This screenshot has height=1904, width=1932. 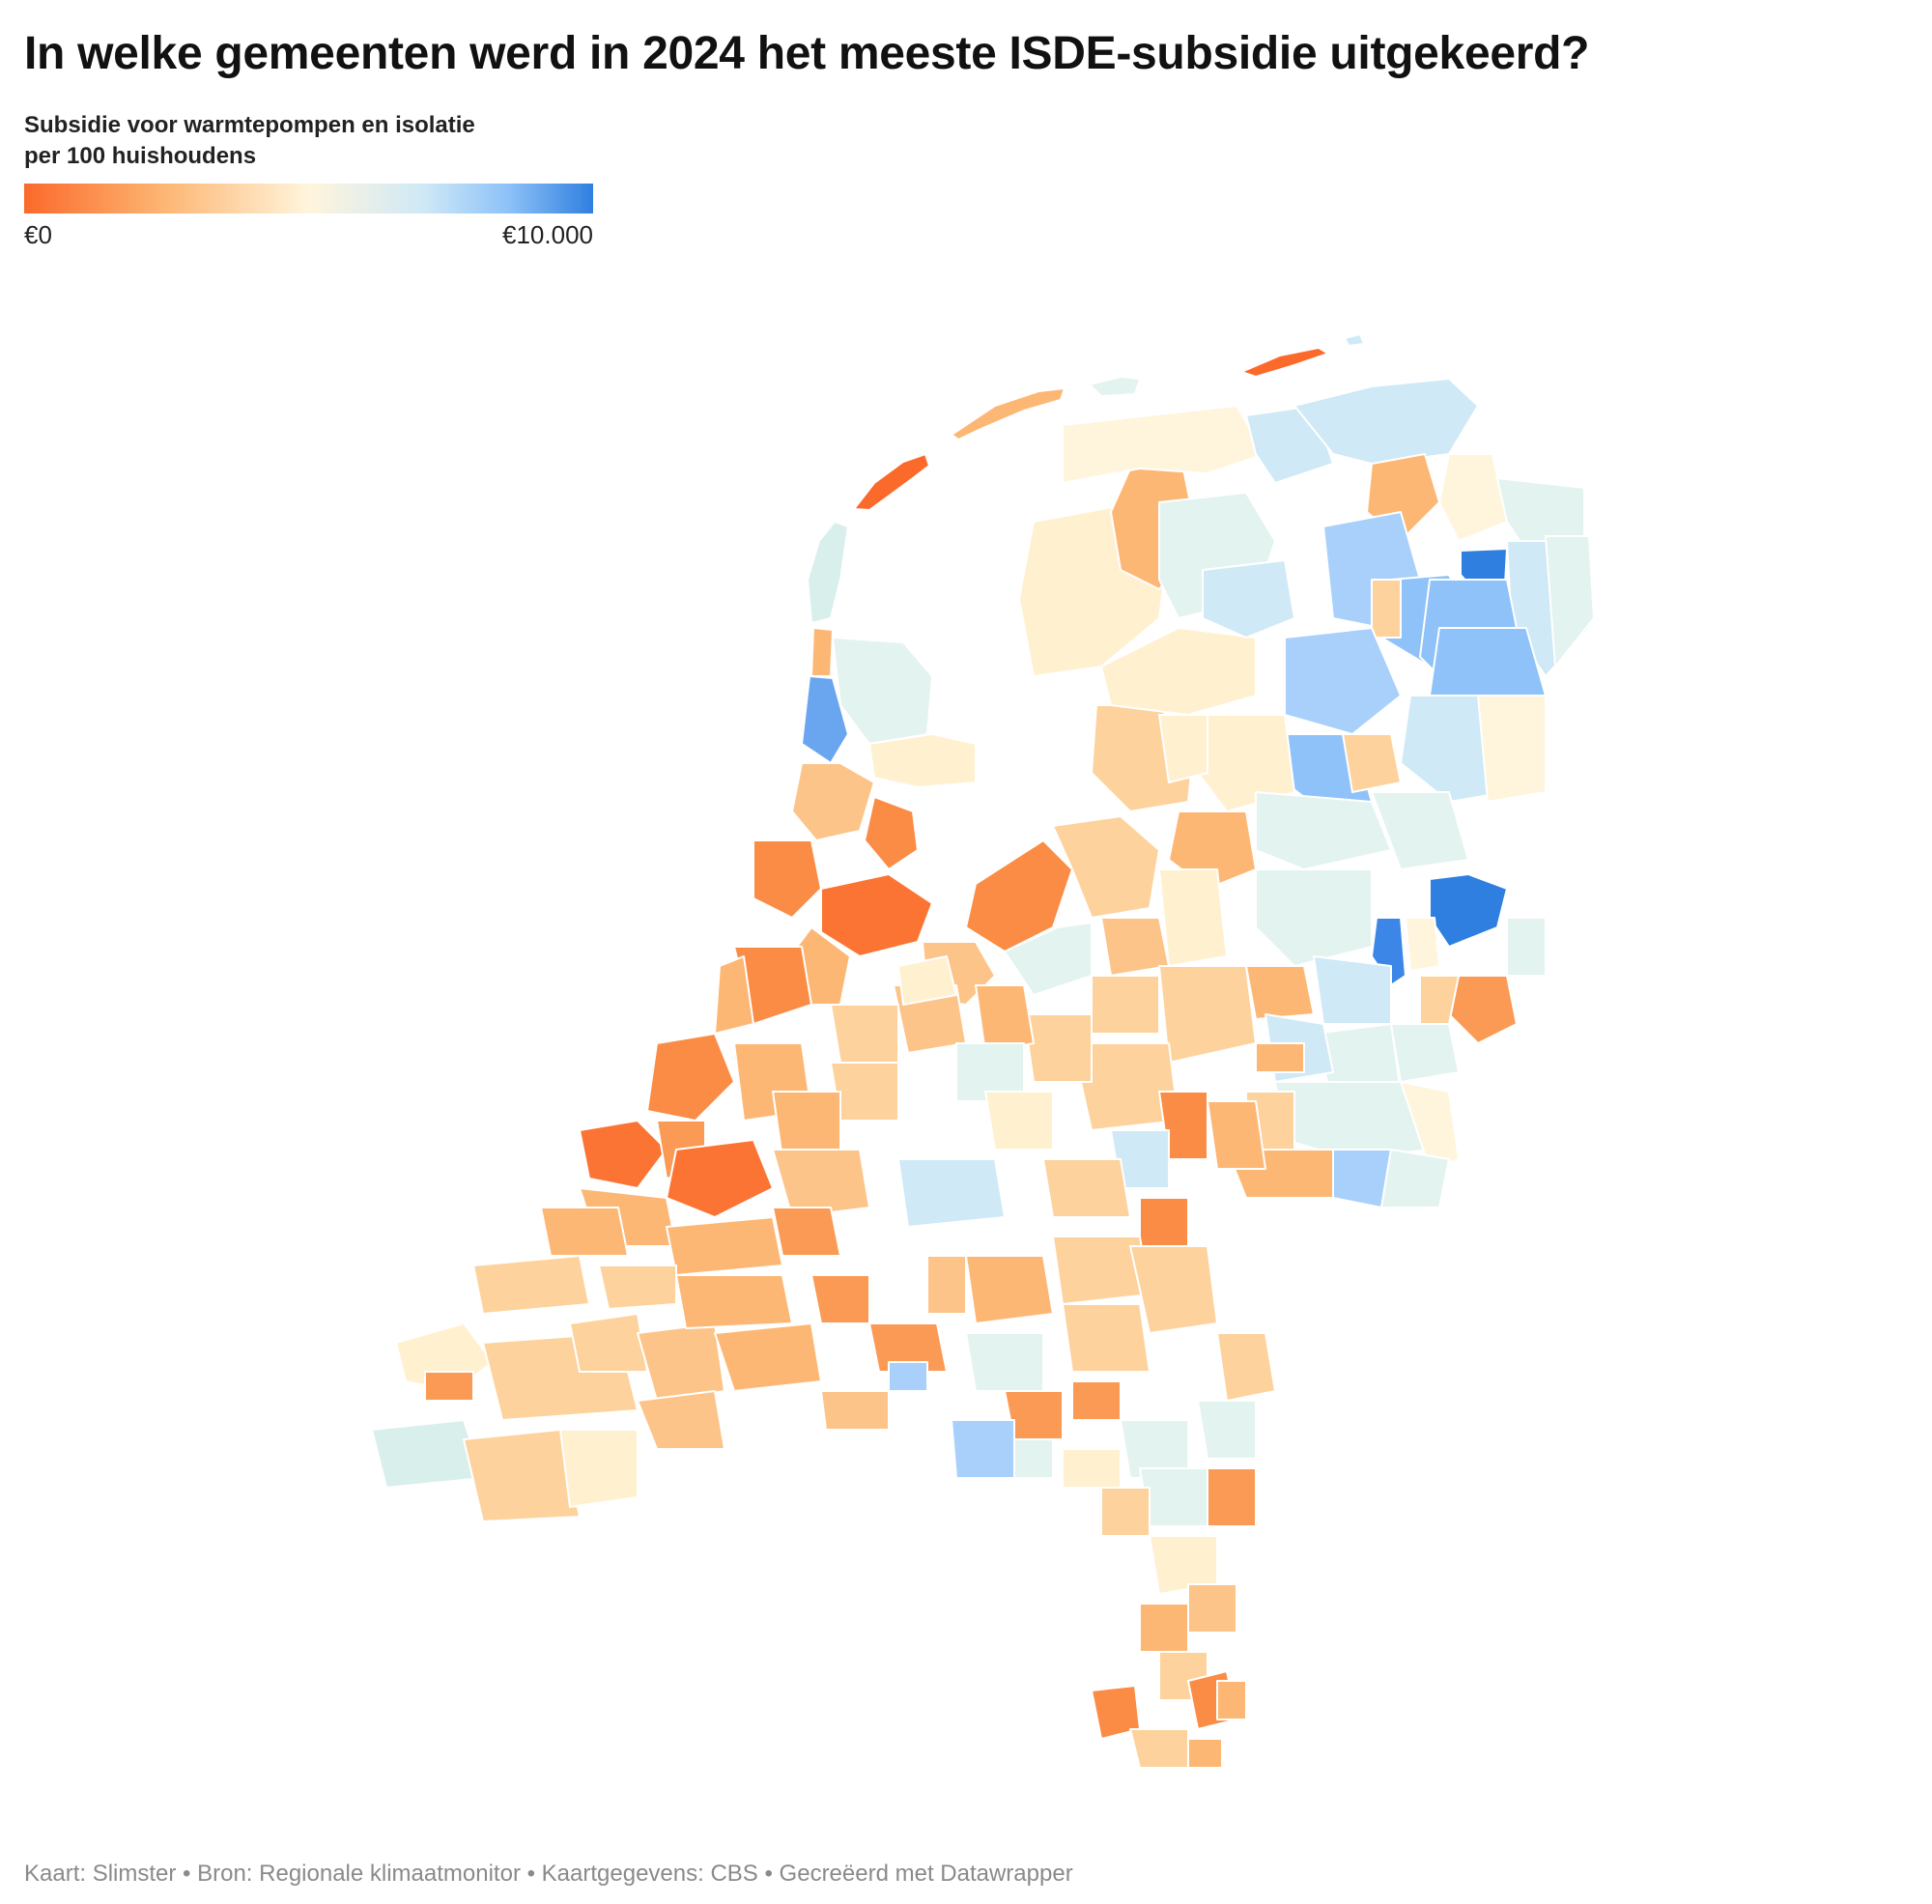 What do you see at coordinates (1284, 362) in the screenshot?
I see `region-ameland` at bounding box center [1284, 362].